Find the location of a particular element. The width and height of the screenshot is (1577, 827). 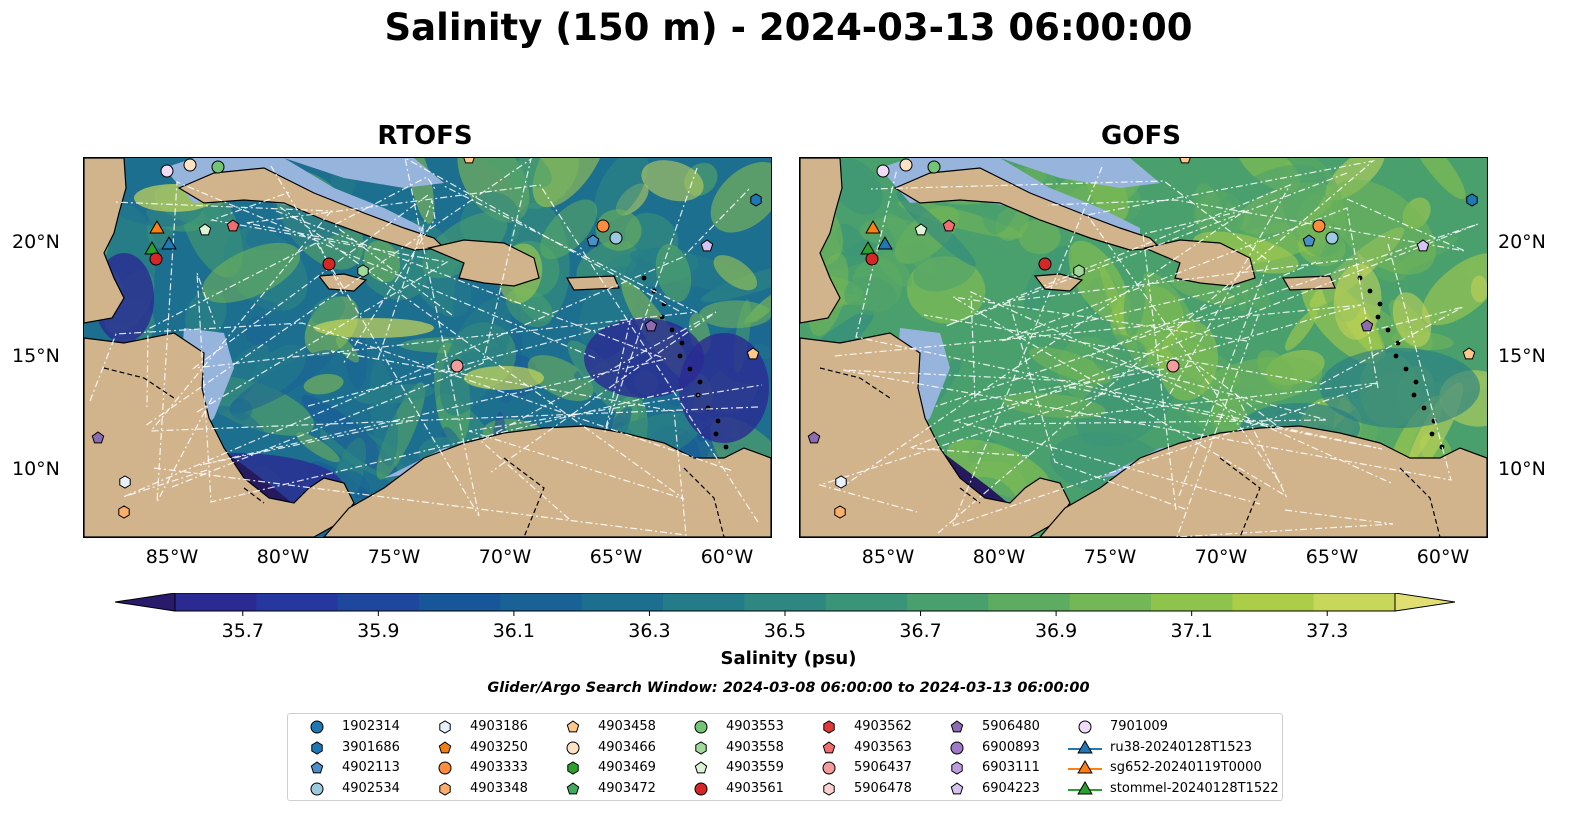

legend-label: 4903333 is located at coordinates (499, 767).